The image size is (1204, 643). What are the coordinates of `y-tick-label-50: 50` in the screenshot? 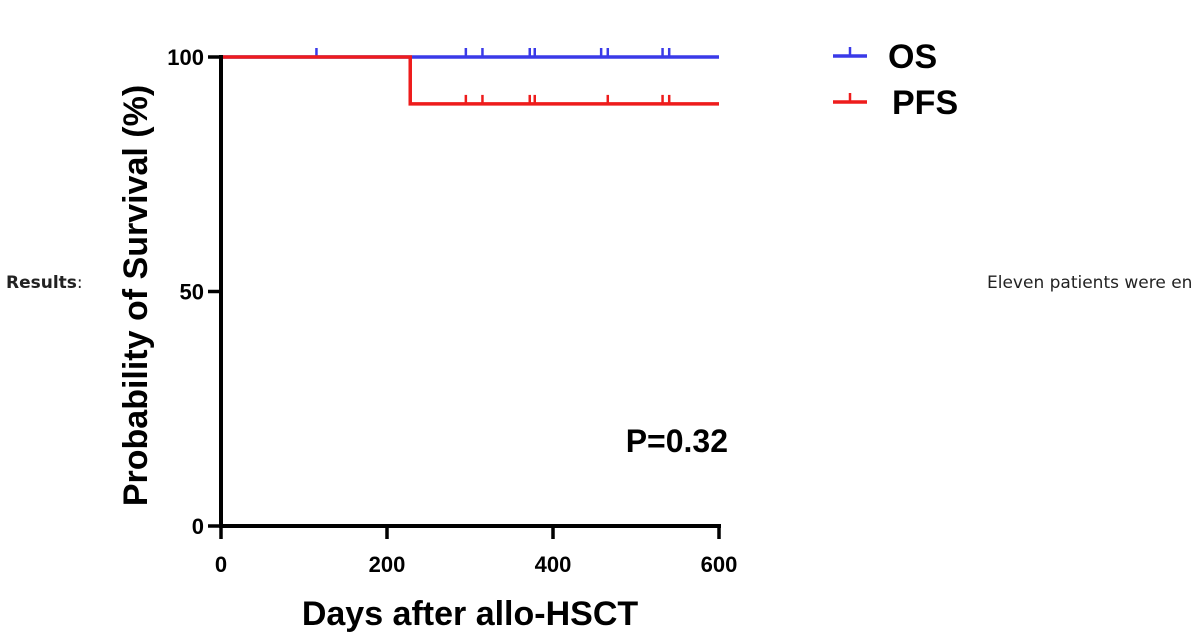 It's located at (192, 292).